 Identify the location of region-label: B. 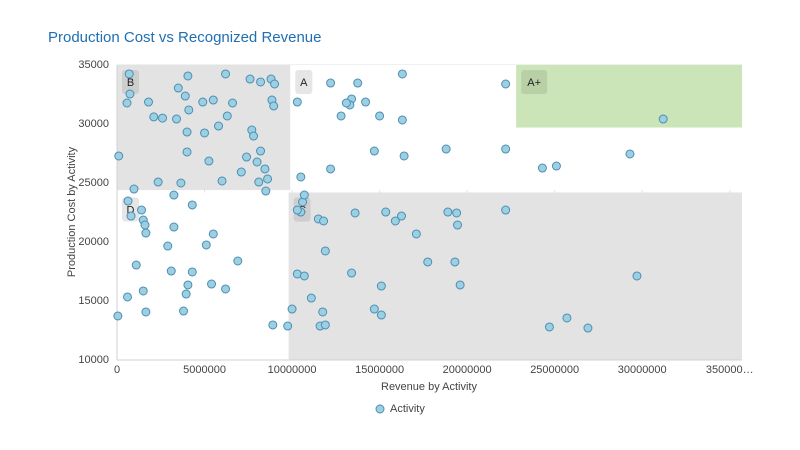
(130, 83).